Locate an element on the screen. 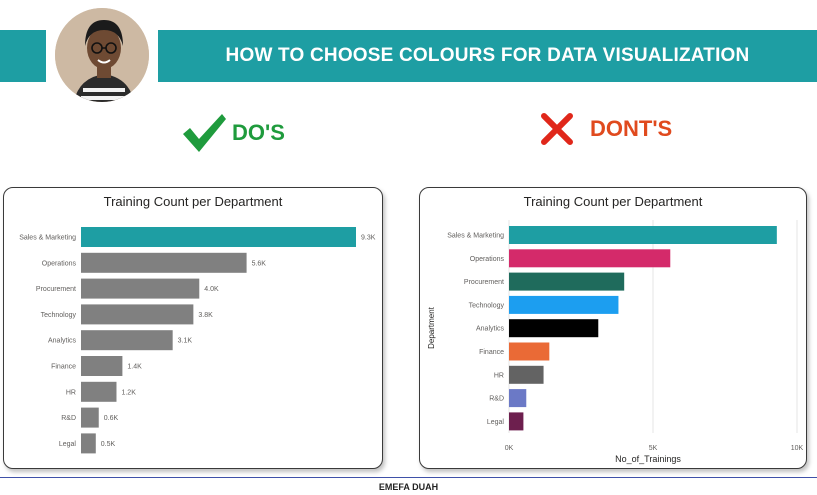 The image size is (817, 495). checkmark-icon is located at coordinates (204, 133).